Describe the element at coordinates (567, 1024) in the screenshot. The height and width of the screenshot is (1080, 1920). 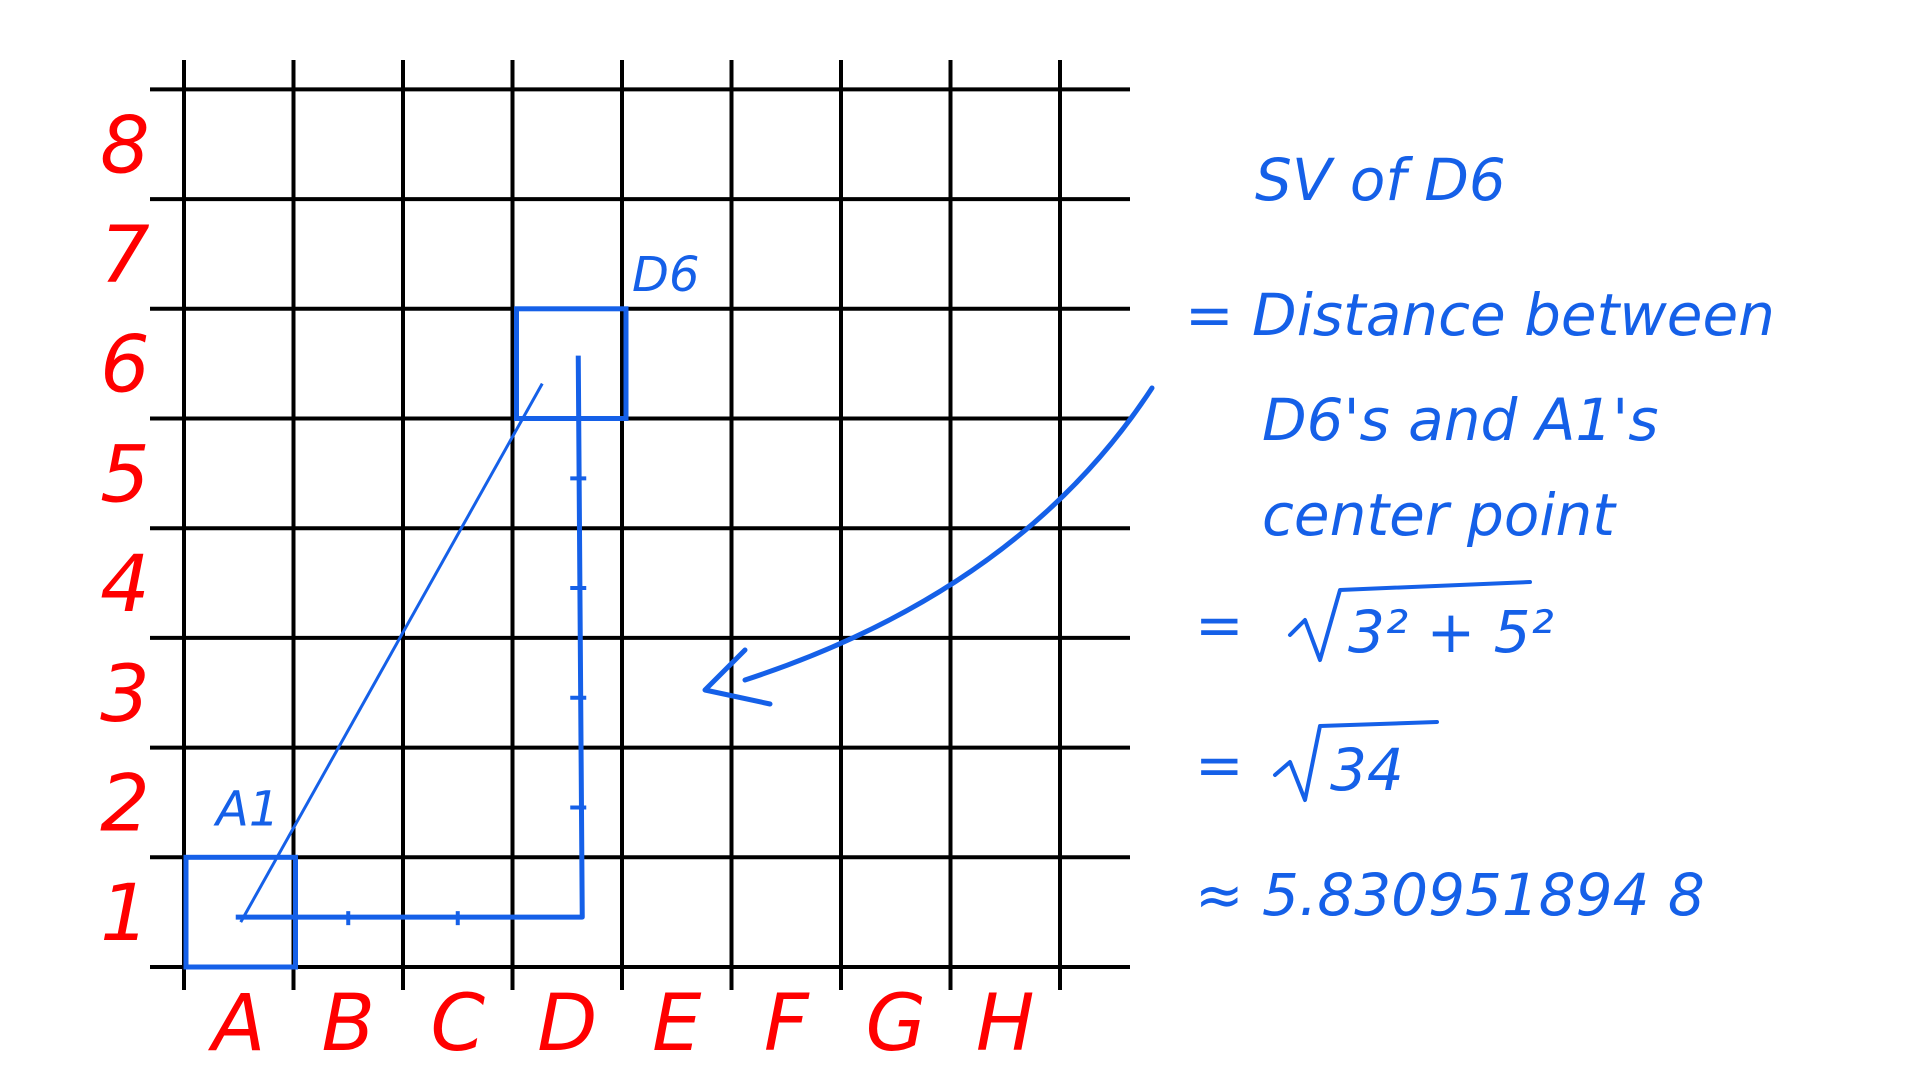
I see `column-label: D` at that location.